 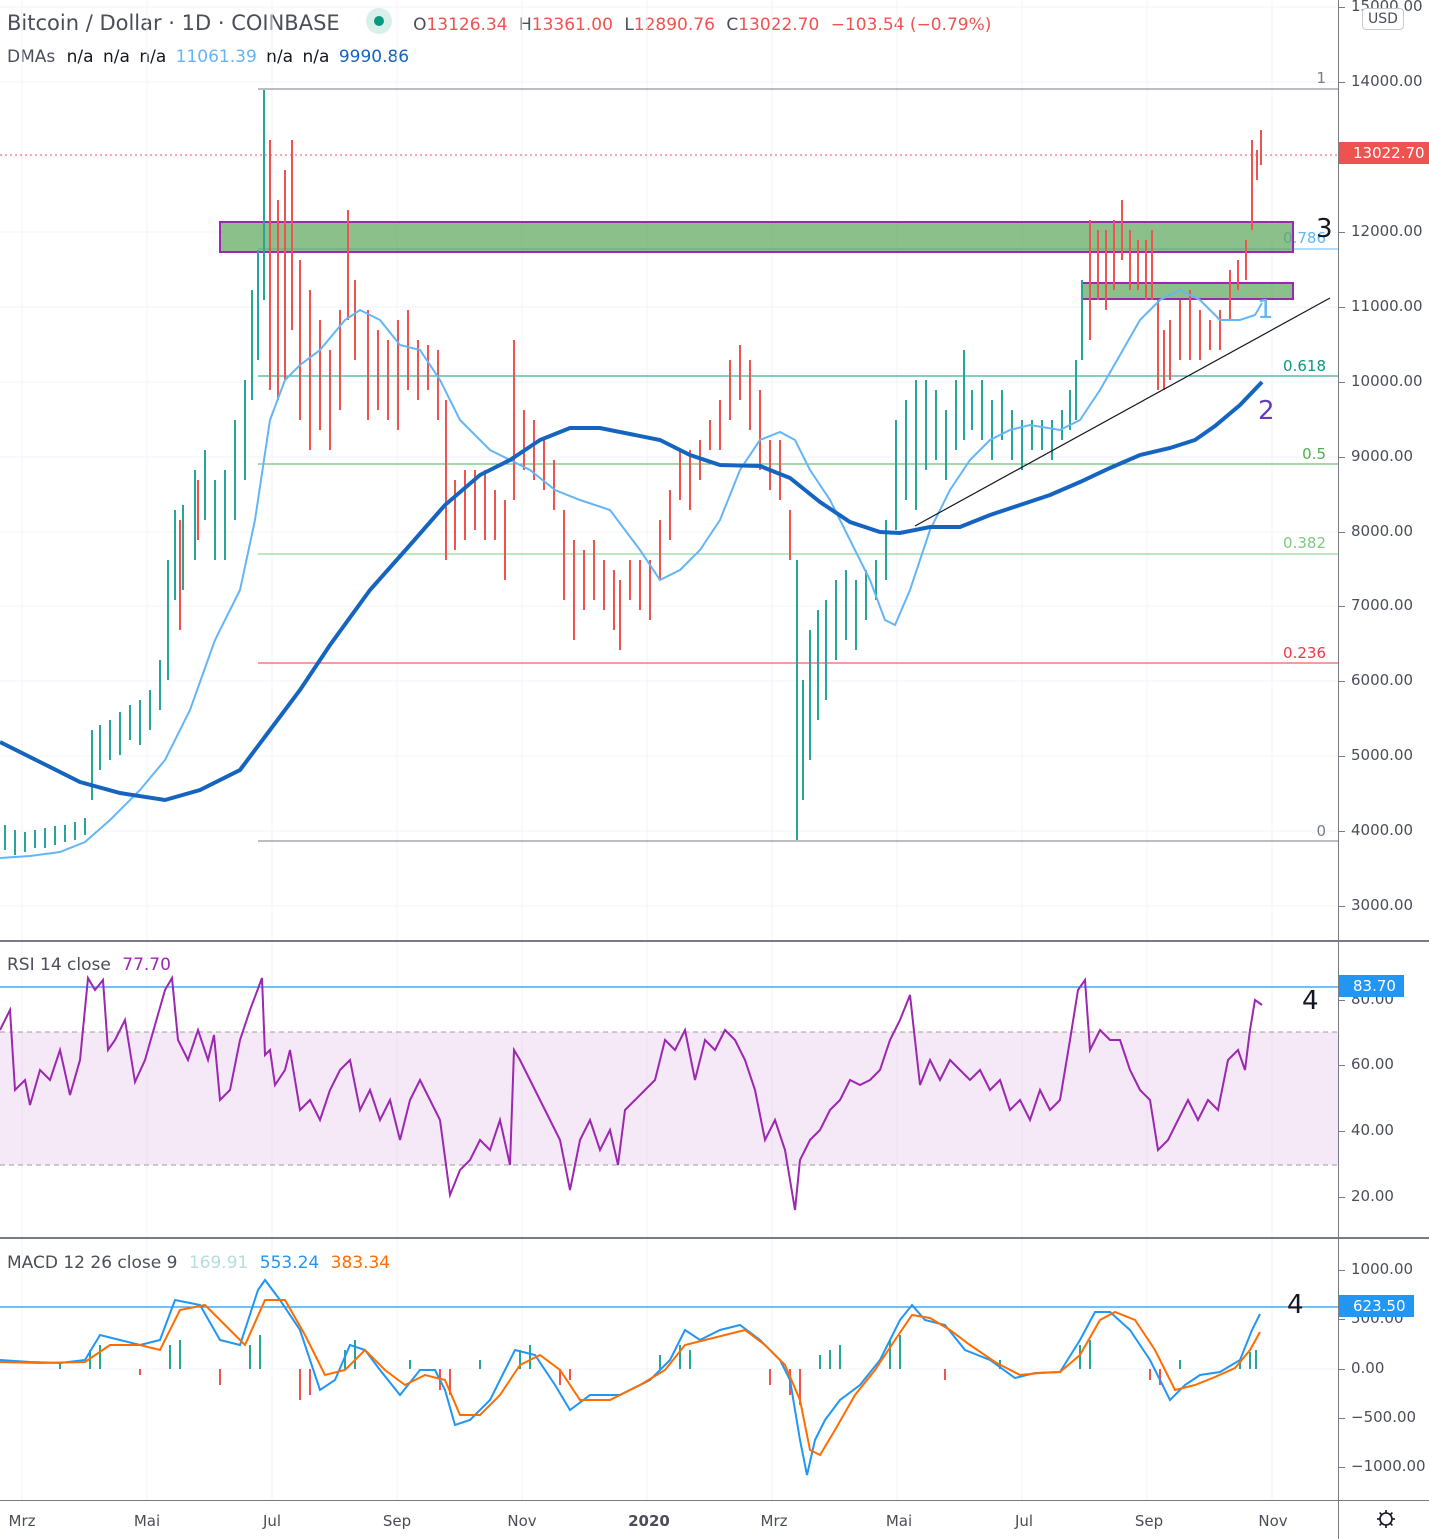 What do you see at coordinates (1314, 454) in the screenshot?
I see `svg-text: 0.5` at bounding box center [1314, 454].